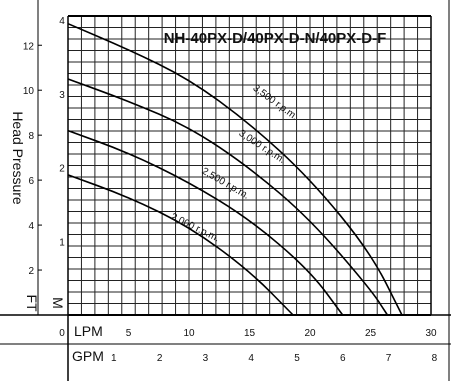 Image resolution: width=451 pixels, height=381 pixels. Describe the element at coordinates (310, 333) in the screenshot. I see `lpm-tick-label: 20` at that location.